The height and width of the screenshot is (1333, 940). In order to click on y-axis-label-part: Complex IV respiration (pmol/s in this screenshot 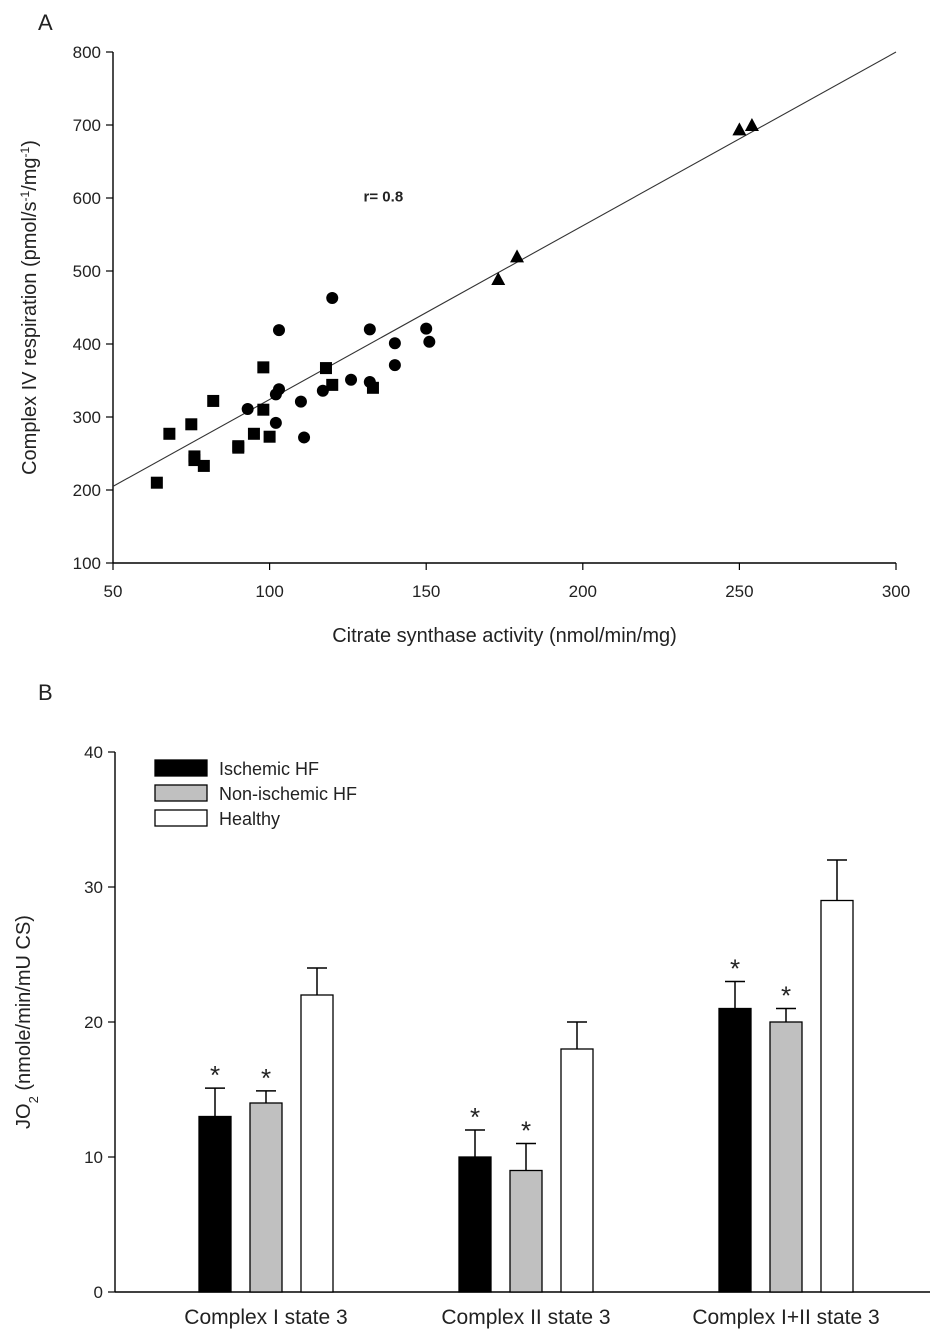, I will do `click(30, 337)`.